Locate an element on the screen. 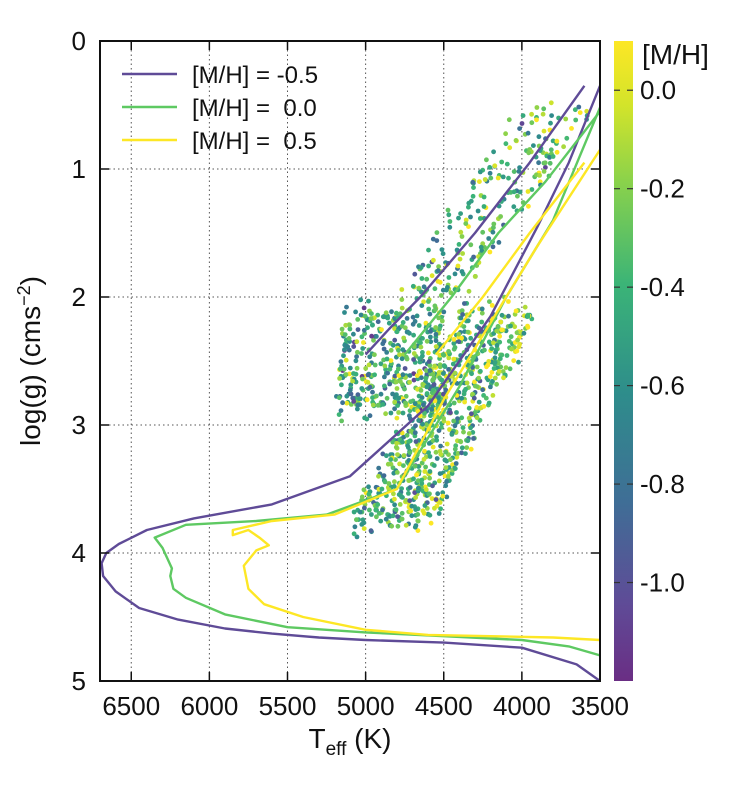 Image resolution: width=747 pixels, height=789 pixels. legend-label: [M/H] = -0.5 is located at coordinates (255, 75).